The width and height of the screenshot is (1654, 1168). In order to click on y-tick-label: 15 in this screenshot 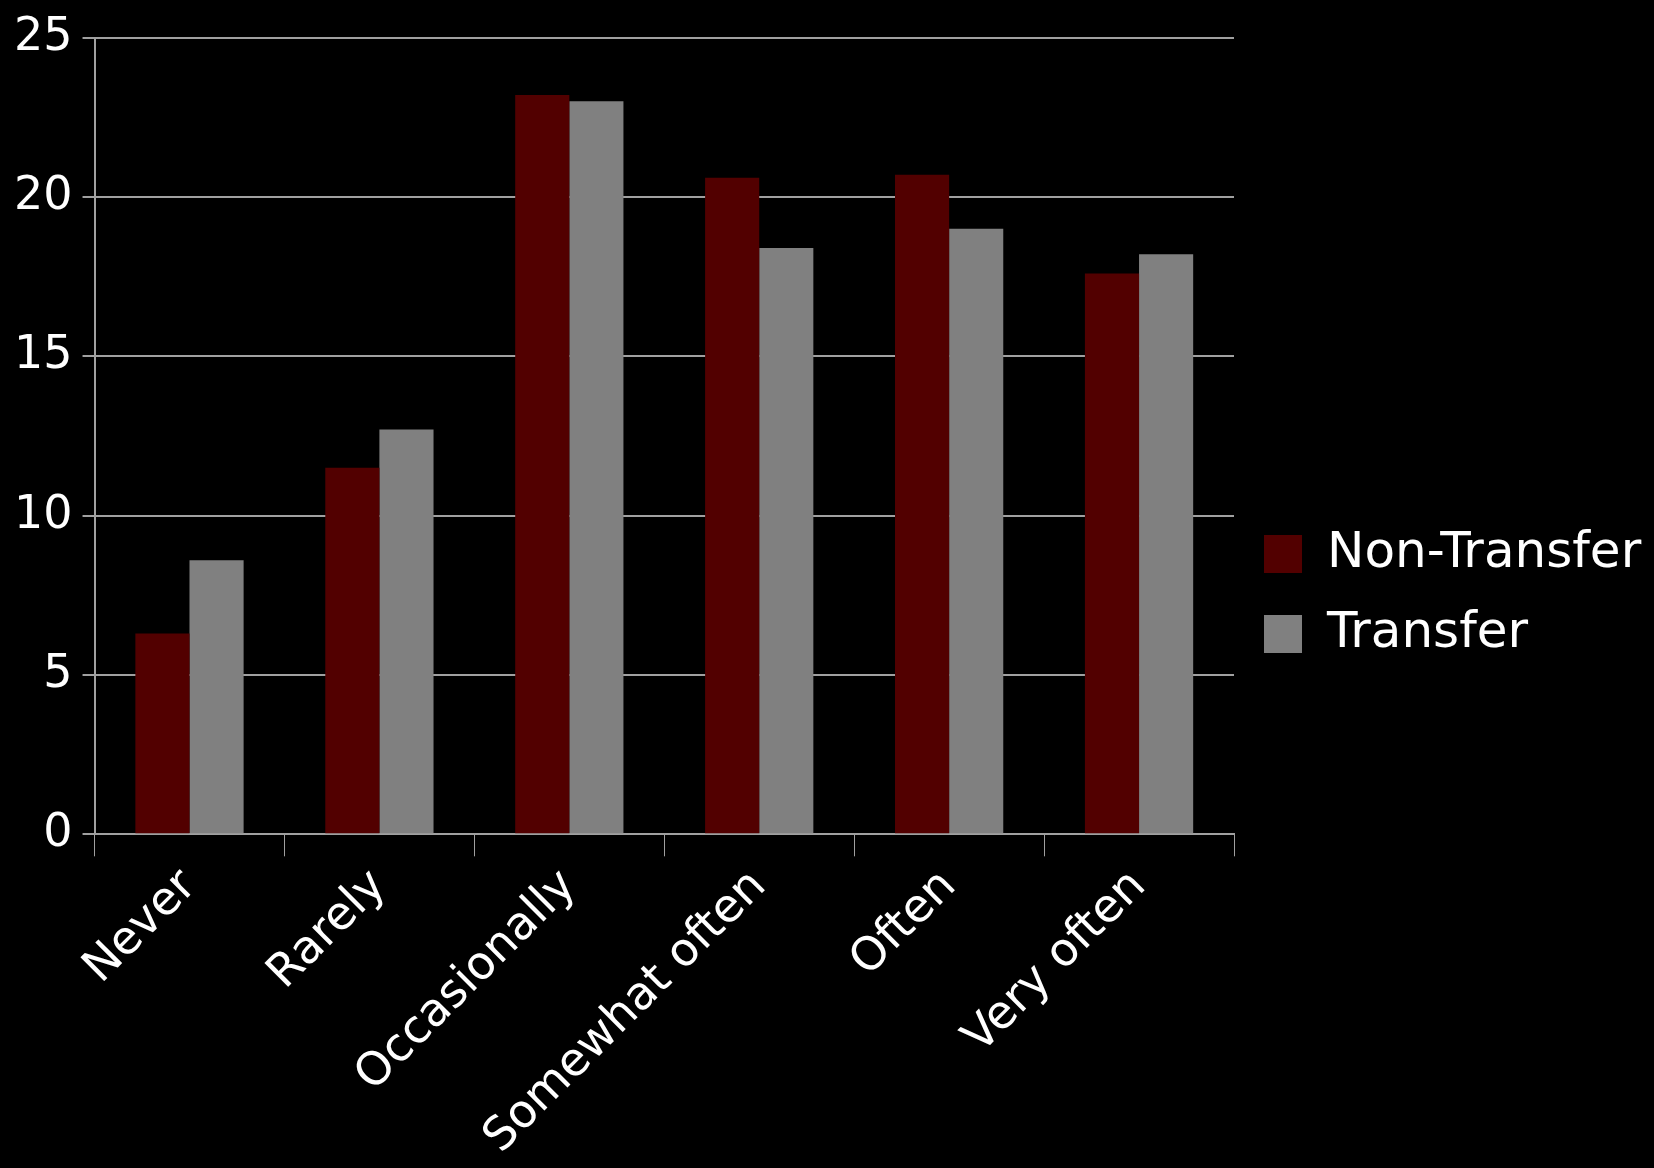, I will do `click(43, 352)`.